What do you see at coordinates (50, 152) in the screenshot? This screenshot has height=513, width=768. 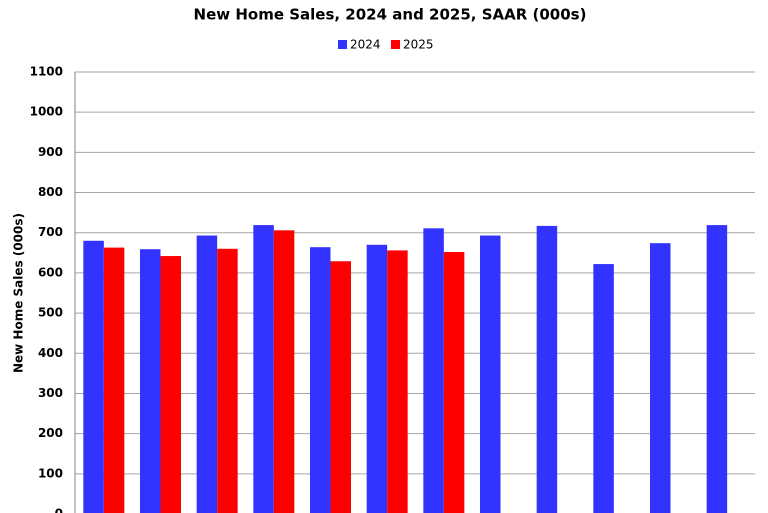 I see `y-tick-label: 900` at bounding box center [50, 152].